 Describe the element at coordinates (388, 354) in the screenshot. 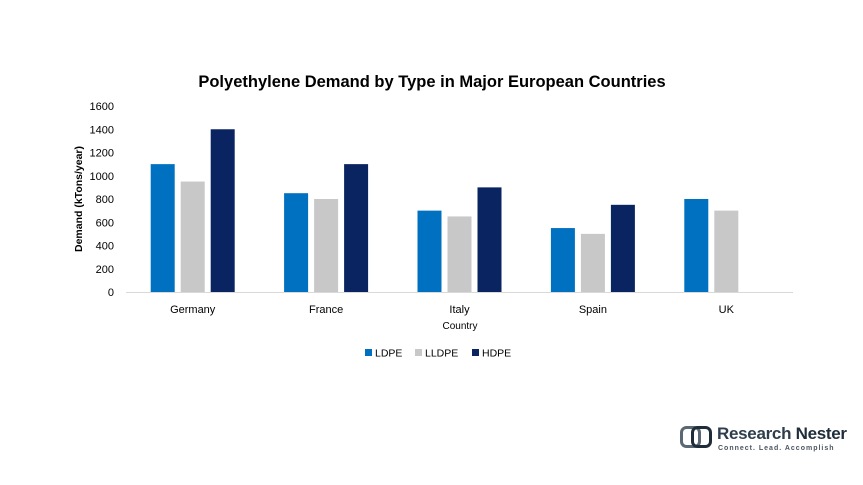

I see `legend-label-ldpe: LDPE` at that location.